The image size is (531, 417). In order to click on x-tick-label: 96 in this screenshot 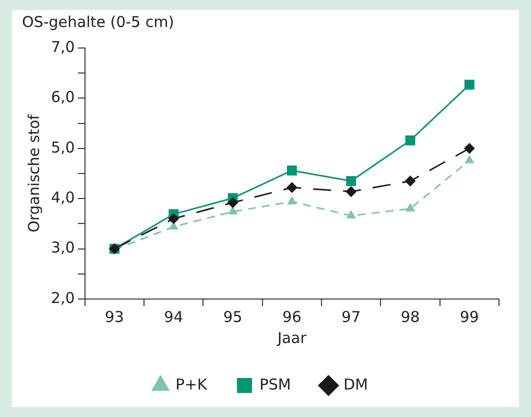, I will do `click(292, 317)`.